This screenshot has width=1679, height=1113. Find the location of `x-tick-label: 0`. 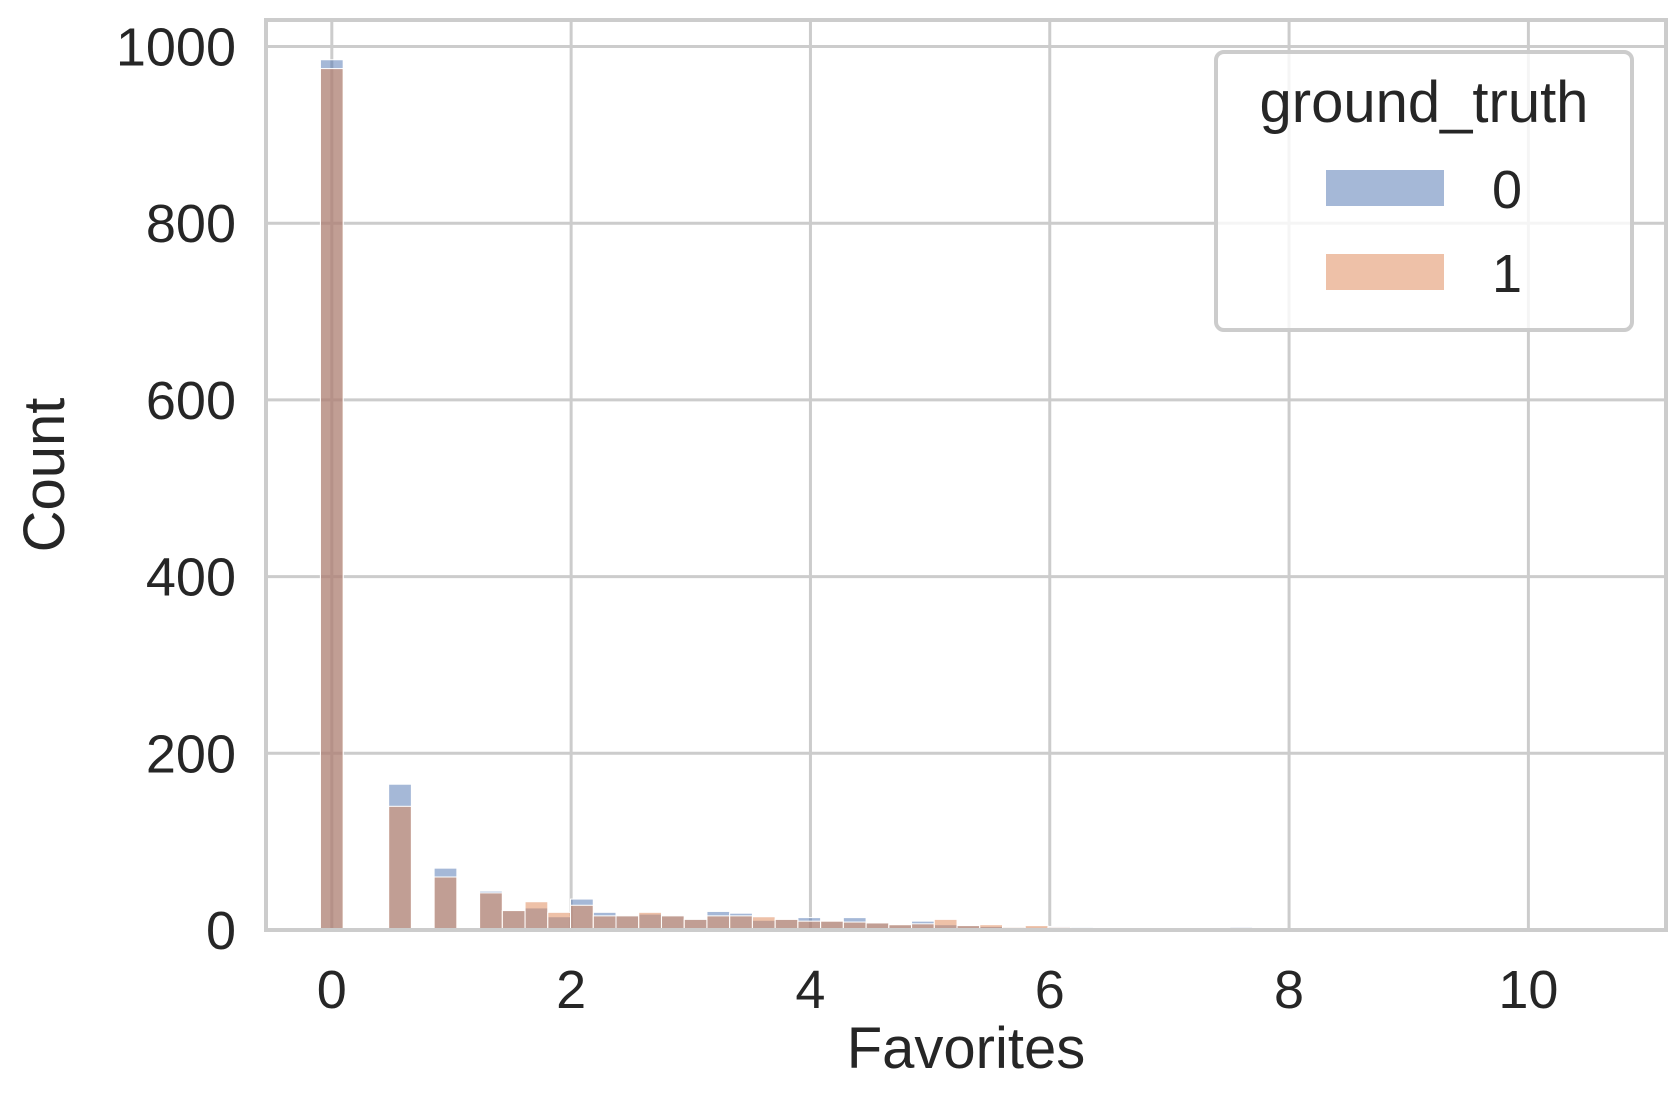

x-tick-label: 0 is located at coordinates (332, 990).